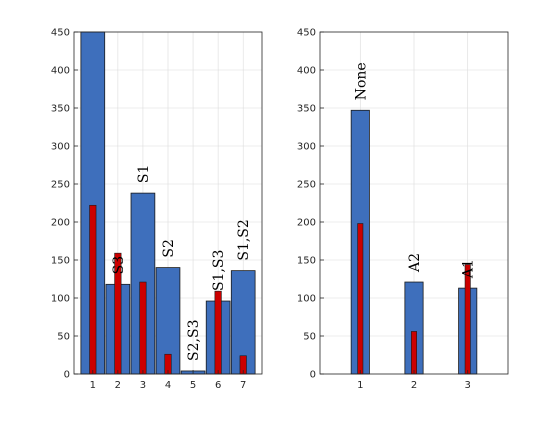  What do you see at coordinates (119, 265) in the screenshot?
I see `panel-1-bar-annotation: S3` at bounding box center [119, 265].